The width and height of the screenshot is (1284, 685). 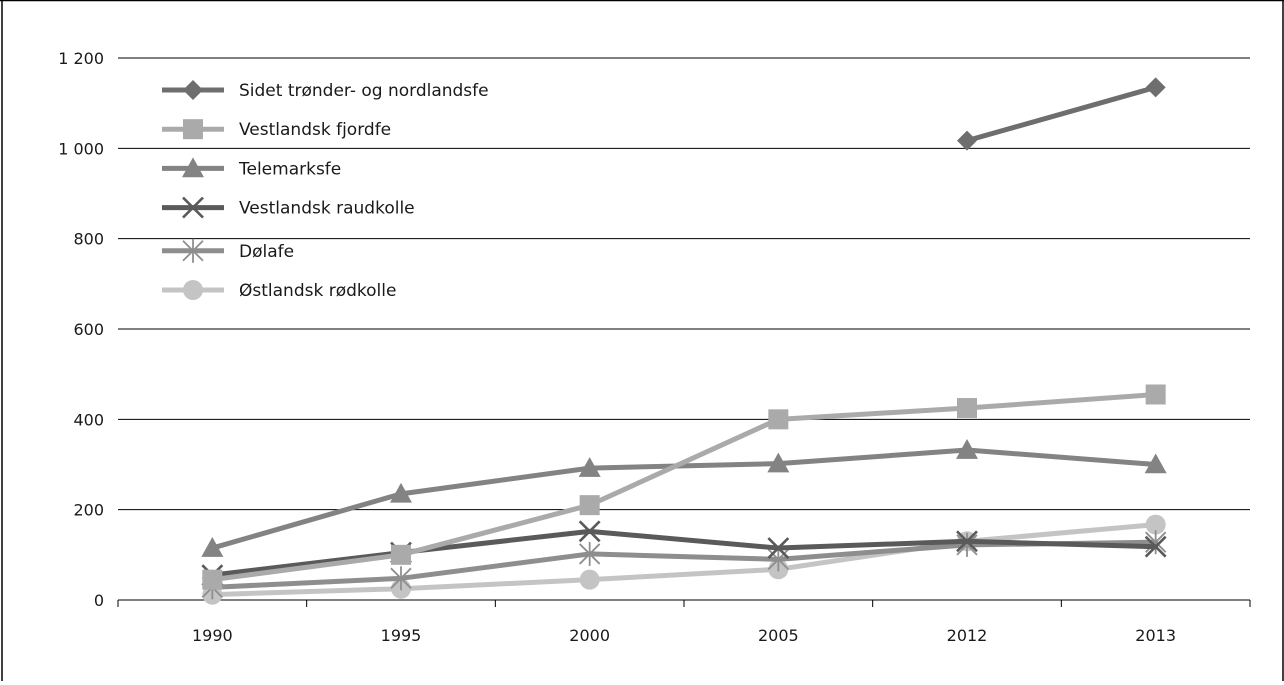 What do you see at coordinates (212, 635) in the screenshot?
I see `x-tick-label: 1990` at bounding box center [212, 635].